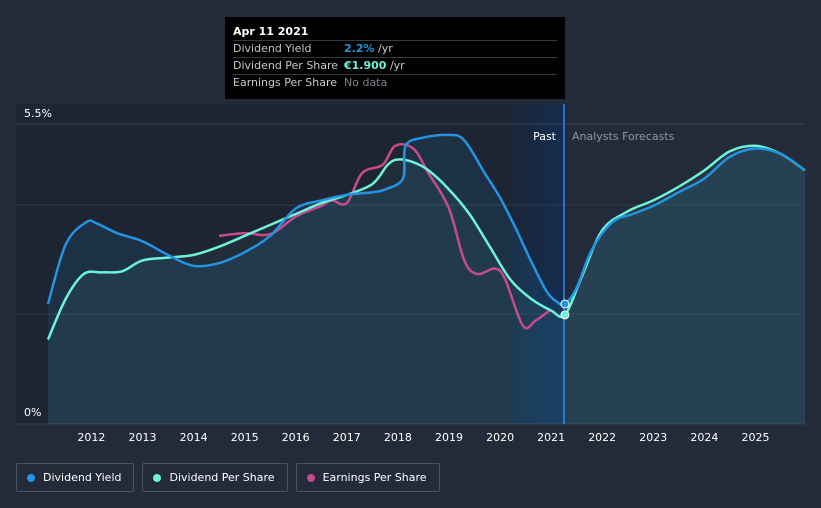 The height and width of the screenshot is (508, 821). I want to click on x-tick-label: 2015, so click(245, 437).